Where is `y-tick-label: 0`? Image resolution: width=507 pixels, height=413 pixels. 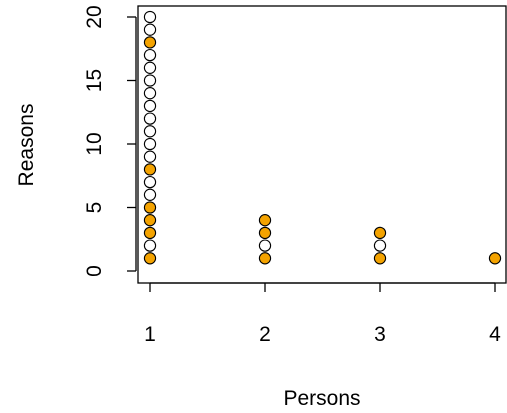 y-tick-label: 0 is located at coordinates (94, 271).